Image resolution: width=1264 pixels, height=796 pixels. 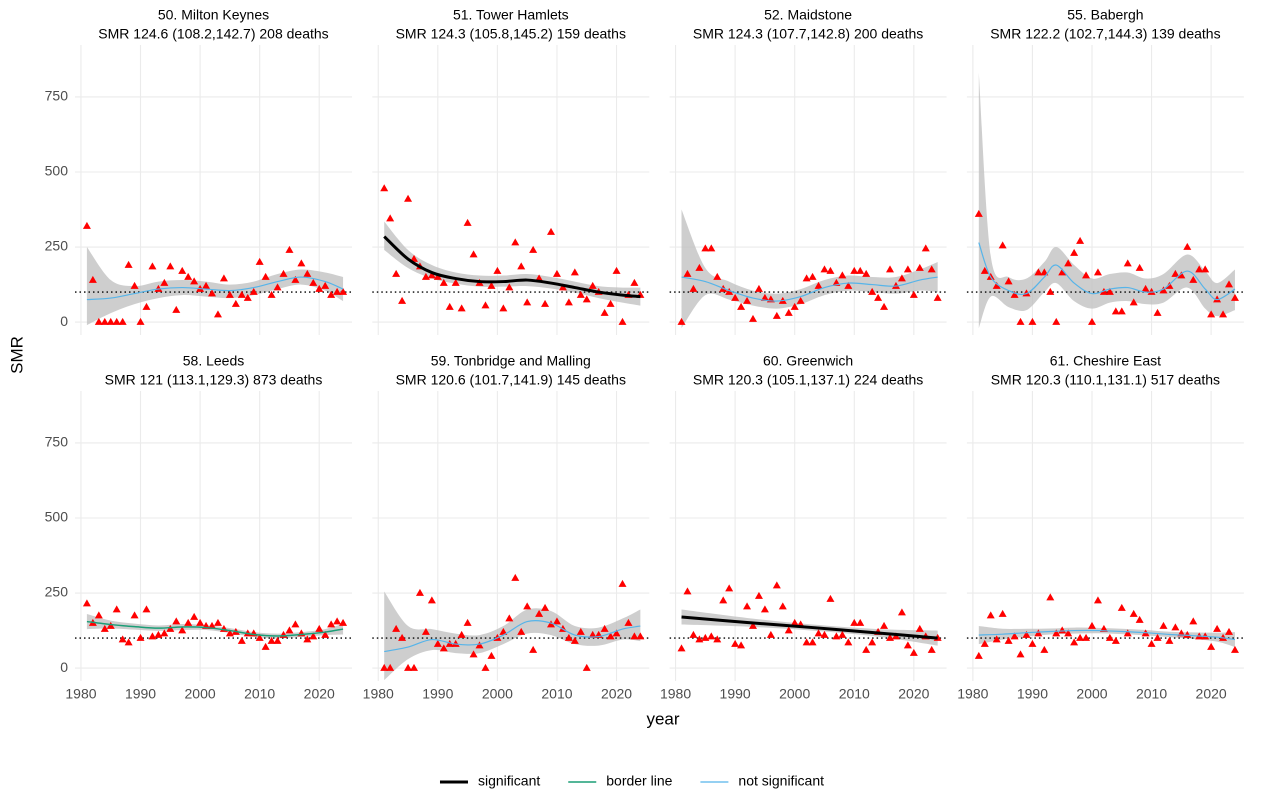 What do you see at coordinates (509, 781) in the screenshot?
I see `legend-label: significant` at bounding box center [509, 781].